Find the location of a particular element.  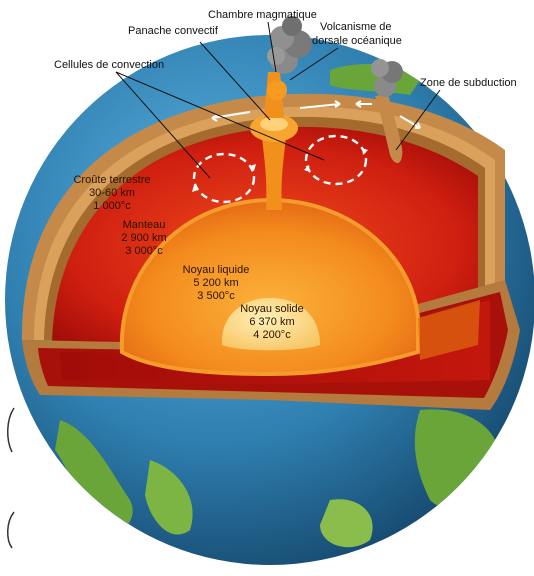

label-chambre-magmatique: Chambre magmatique is located at coordinates (262, 15).